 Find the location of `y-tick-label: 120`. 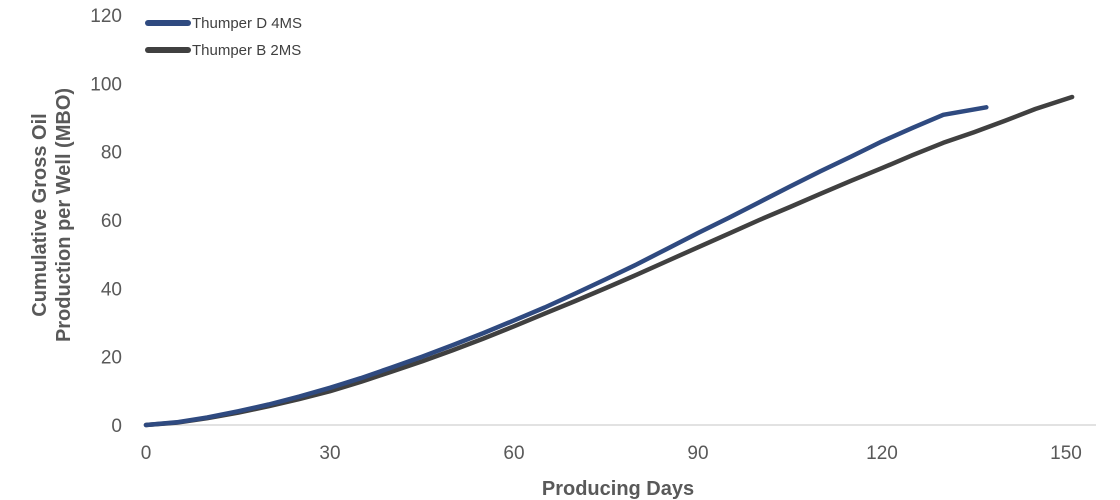

y-tick-label: 120 is located at coordinates (106, 16).